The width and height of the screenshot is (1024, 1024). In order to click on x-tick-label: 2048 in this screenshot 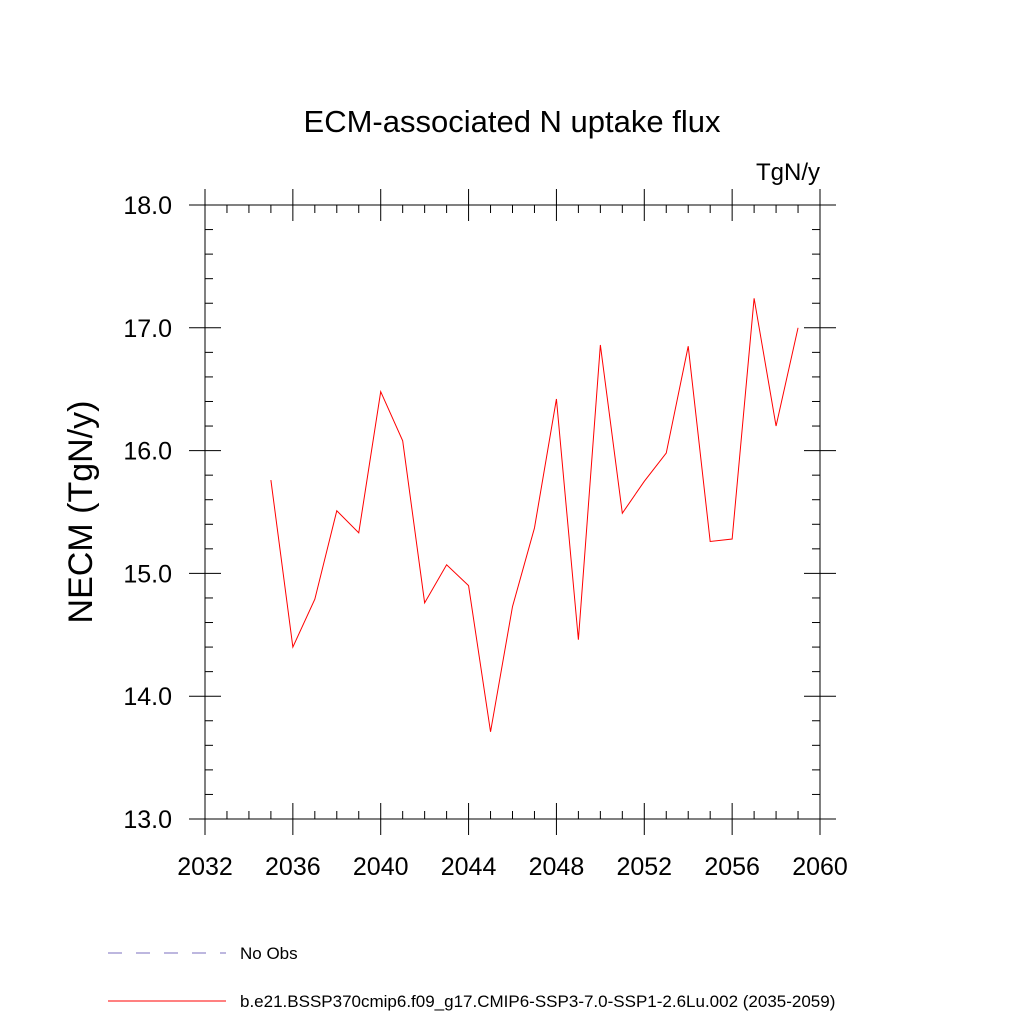, I will do `click(557, 867)`.